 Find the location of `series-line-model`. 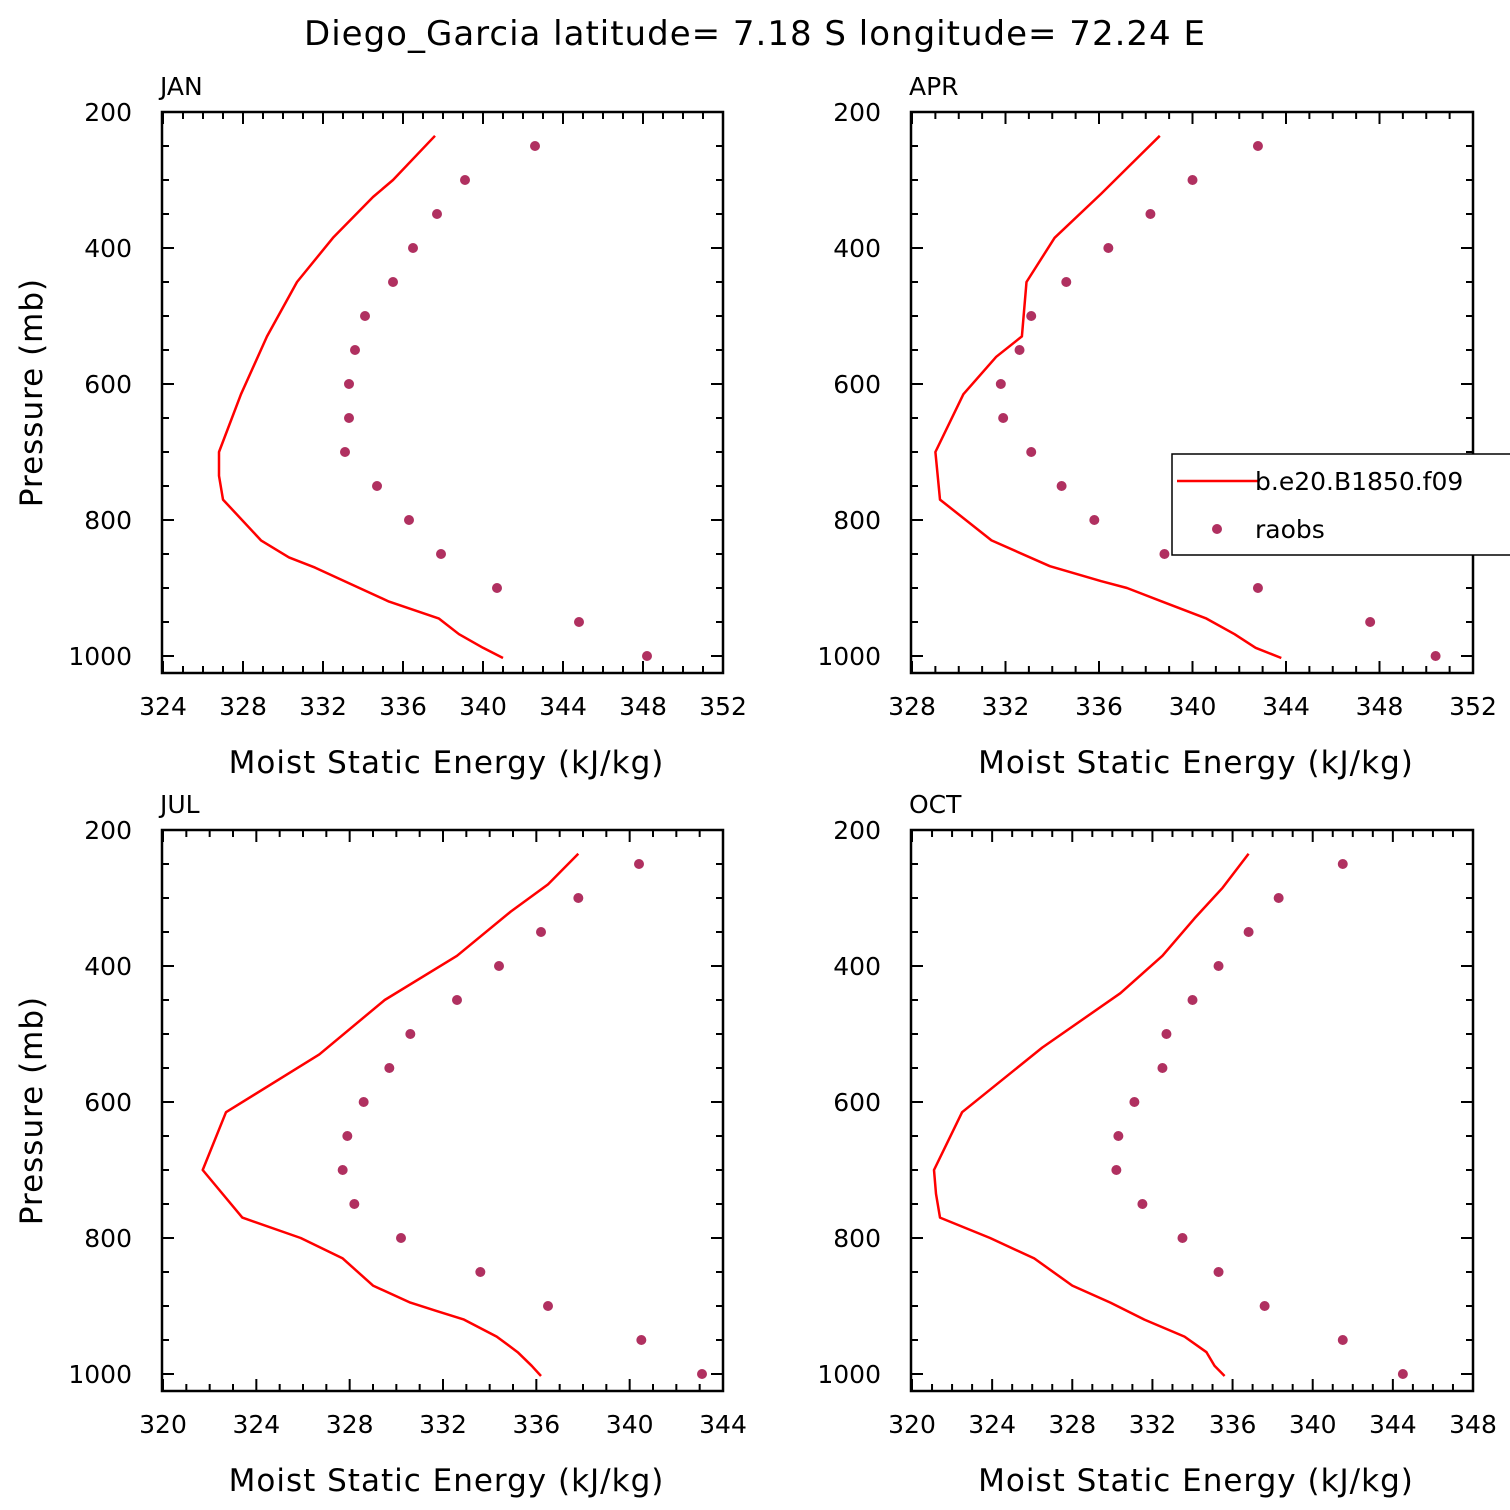

series-line-model is located at coordinates (360, 397).